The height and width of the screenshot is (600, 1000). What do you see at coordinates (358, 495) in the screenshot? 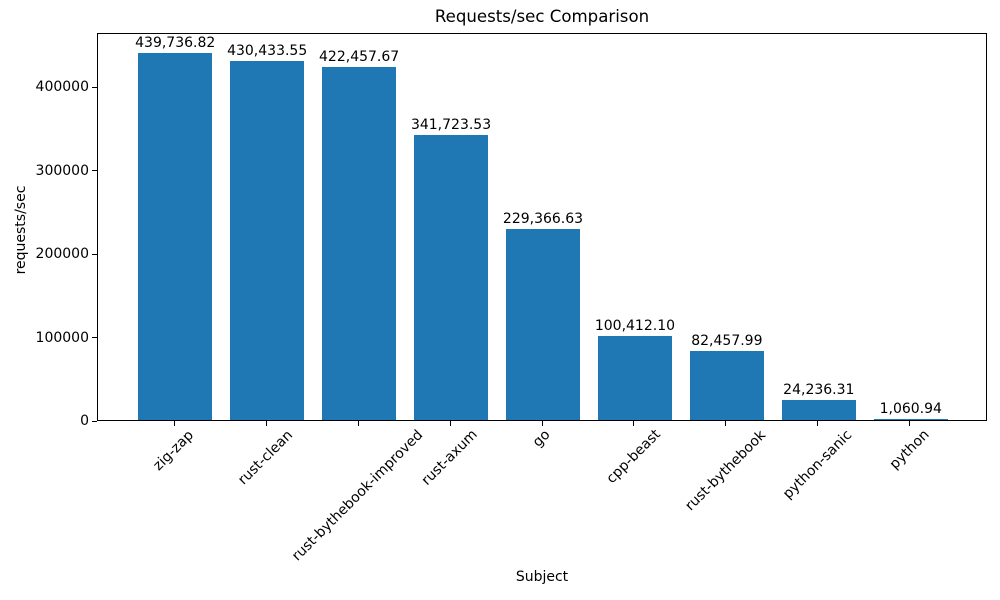
I see `x-tick-label: rust-bythebook-improved` at bounding box center [358, 495].